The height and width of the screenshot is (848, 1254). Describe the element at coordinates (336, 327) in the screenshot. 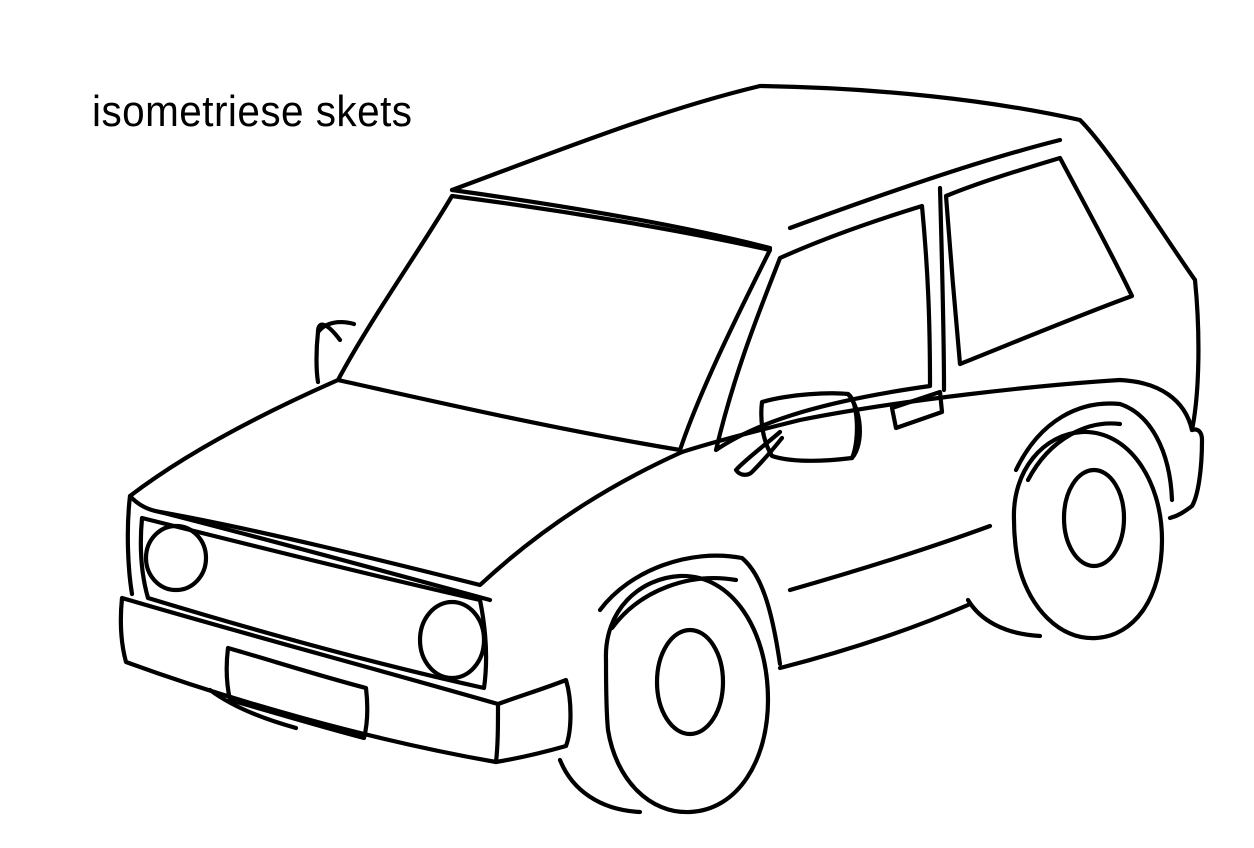

I see `far-mirror-top` at that location.